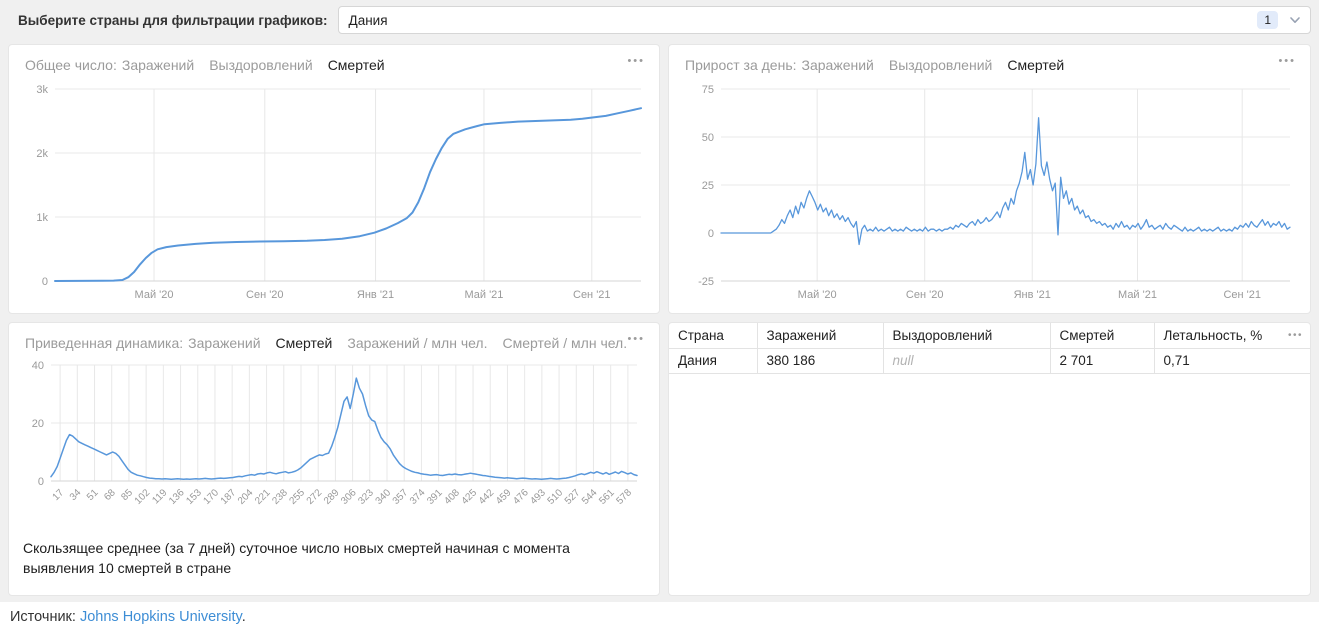 The height and width of the screenshot is (627, 1319). What do you see at coordinates (104, 343) in the screenshot?
I see `panel-normalized-title: Приведенная динамика:` at bounding box center [104, 343].